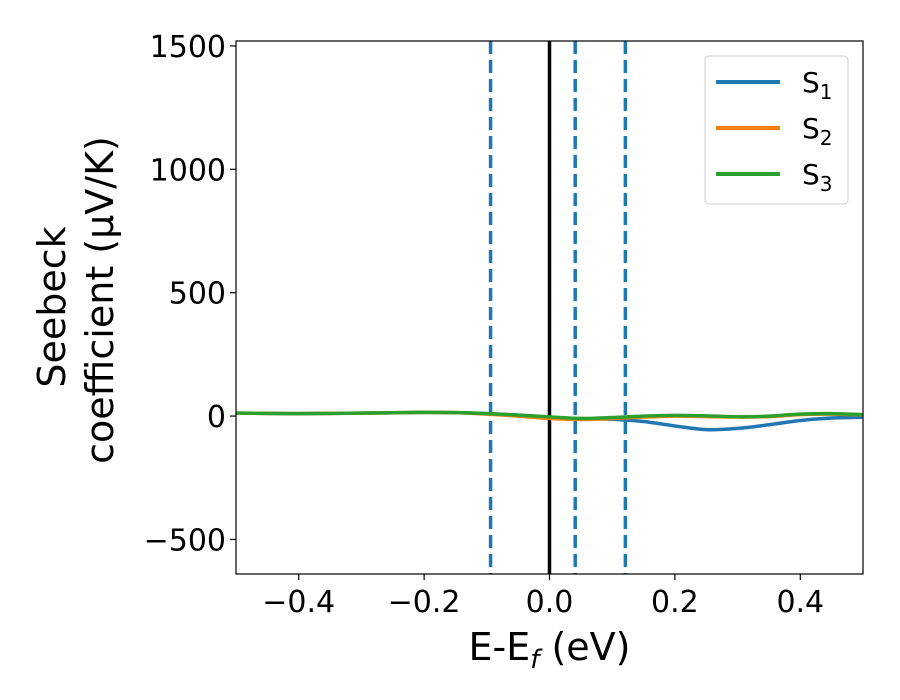 This screenshot has width=900, height=700. What do you see at coordinates (550, 602) in the screenshot?
I see `x-tick-label: 0.0` at bounding box center [550, 602].